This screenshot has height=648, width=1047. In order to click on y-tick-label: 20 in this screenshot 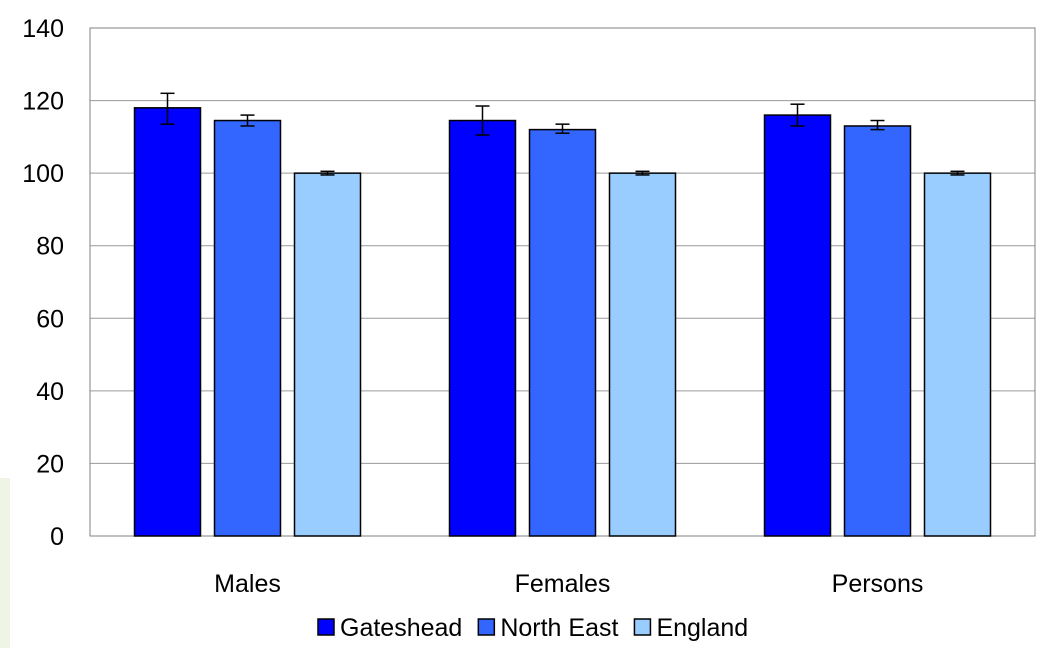, I will do `click(50, 464)`.